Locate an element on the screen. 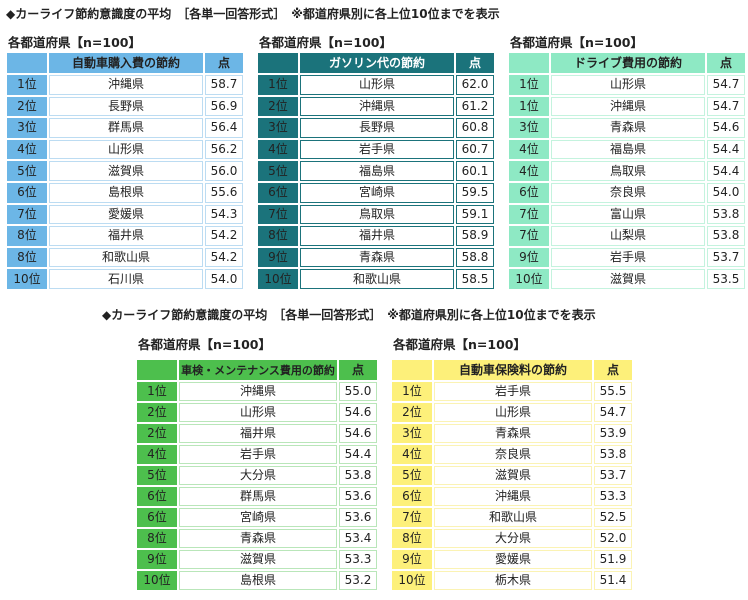 The image size is (748, 600). table-row: 7位 鳥取県 59.1 is located at coordinates (376, 214).